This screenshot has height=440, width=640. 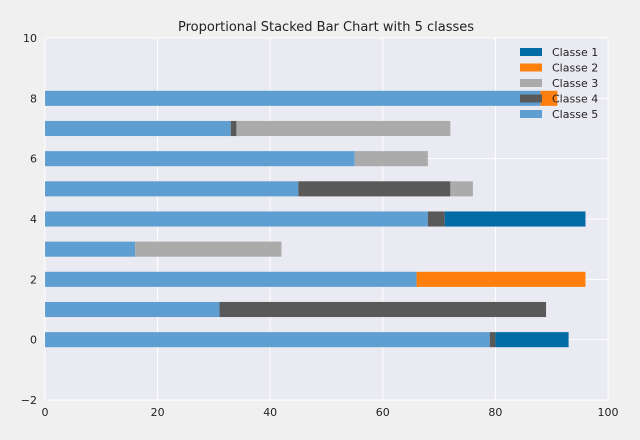 I want to click on y-tick-label: 10, so click(x=30, y=38).